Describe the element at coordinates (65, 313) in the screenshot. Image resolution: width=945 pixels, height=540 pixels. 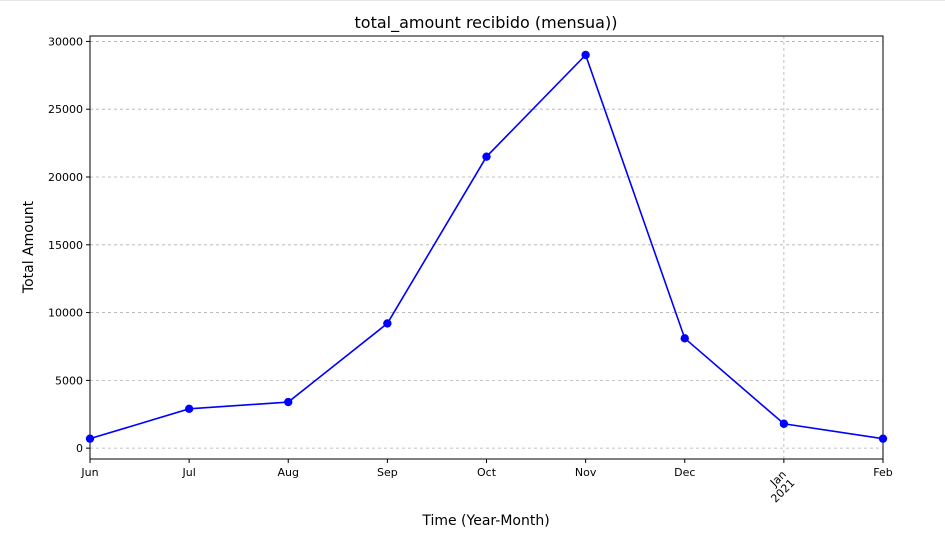
I see `y-tick-label: 10000` at that location.